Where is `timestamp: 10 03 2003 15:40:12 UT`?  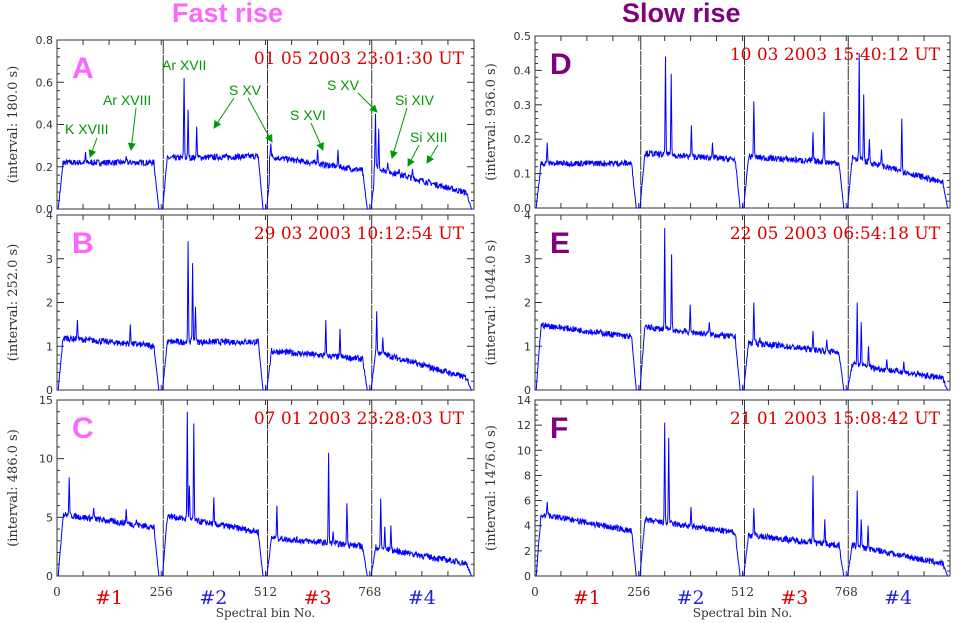 timestamp: 10 03 2003 15:40:12 UT is located at coordinates (835, 55).